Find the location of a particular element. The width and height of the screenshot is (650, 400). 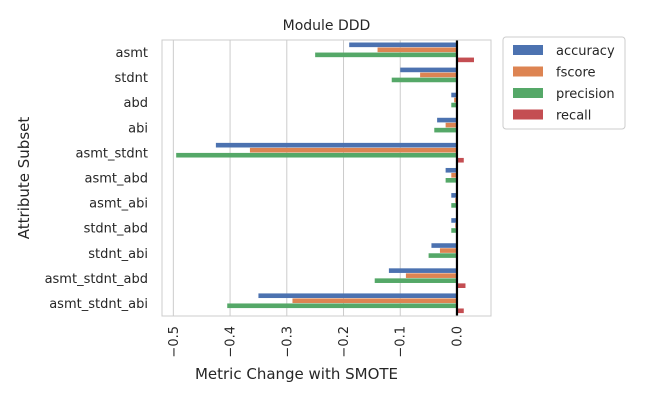

bar-accuracy-abi is located at coordinates (447, 120).